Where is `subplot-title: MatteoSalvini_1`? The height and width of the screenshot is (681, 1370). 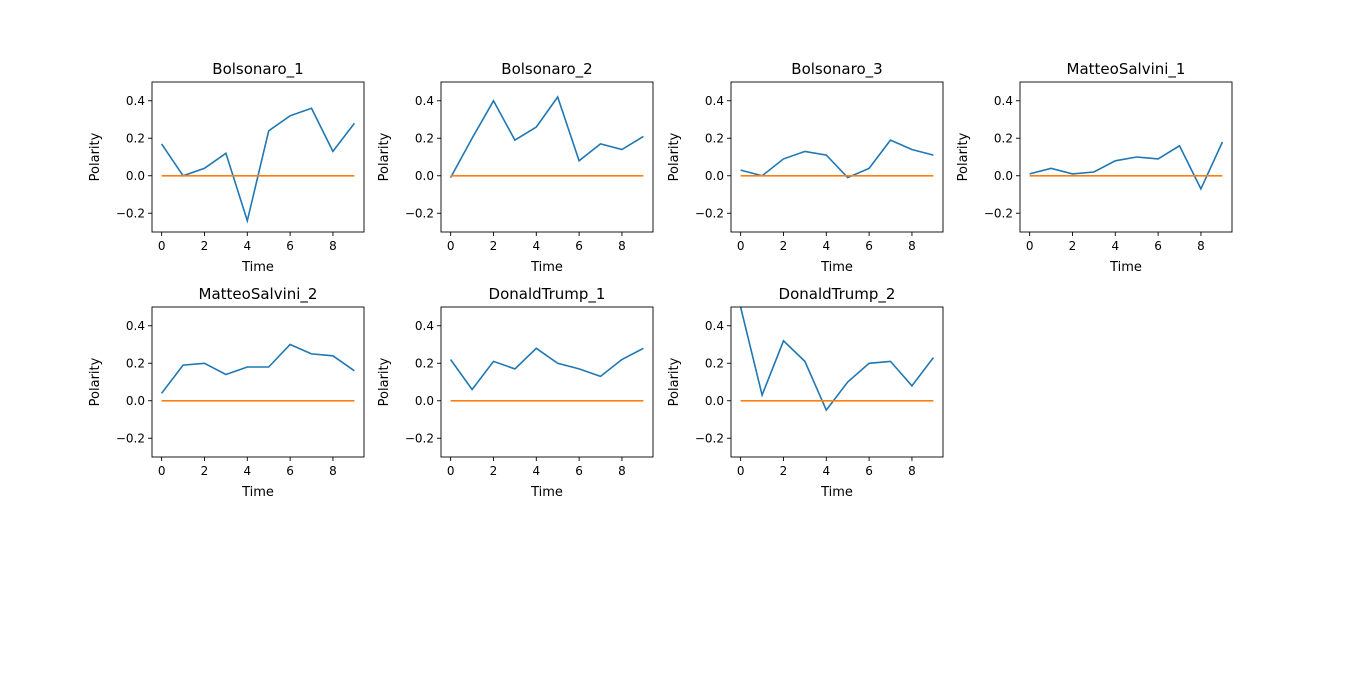
subplot-title: MatteoSalvini_1 is located at coordinates (1126, 69).